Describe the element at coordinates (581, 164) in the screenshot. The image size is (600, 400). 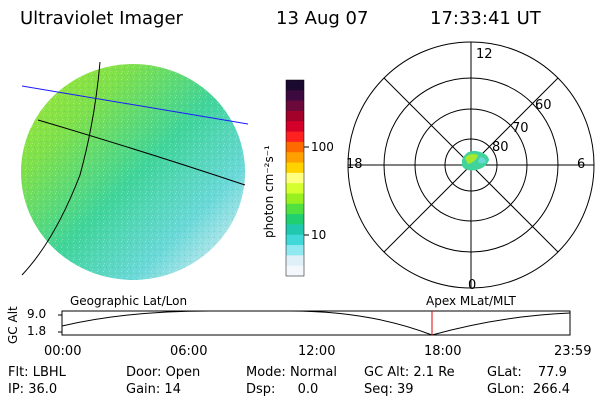
I see `mlt-label-6: 6` at that location.